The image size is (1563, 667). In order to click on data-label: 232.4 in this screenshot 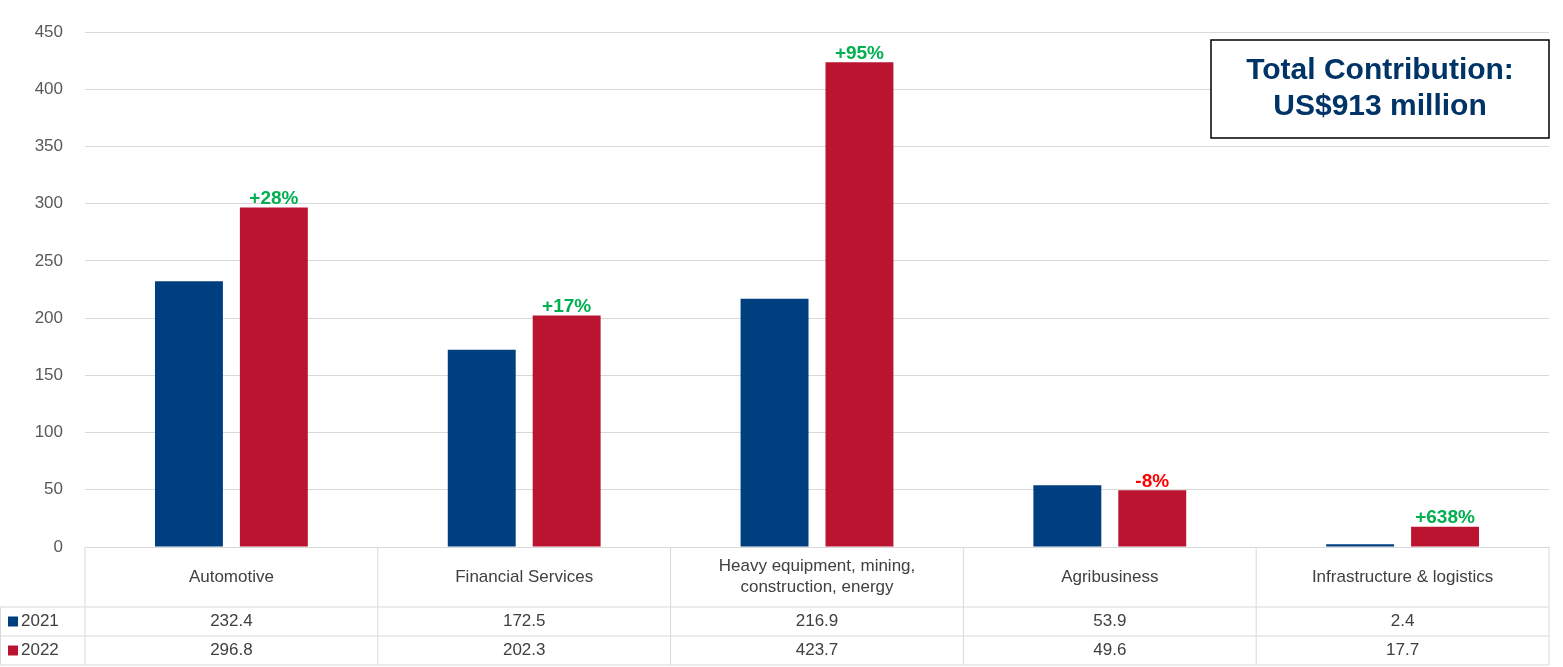, I will do `click(231, 621)`.